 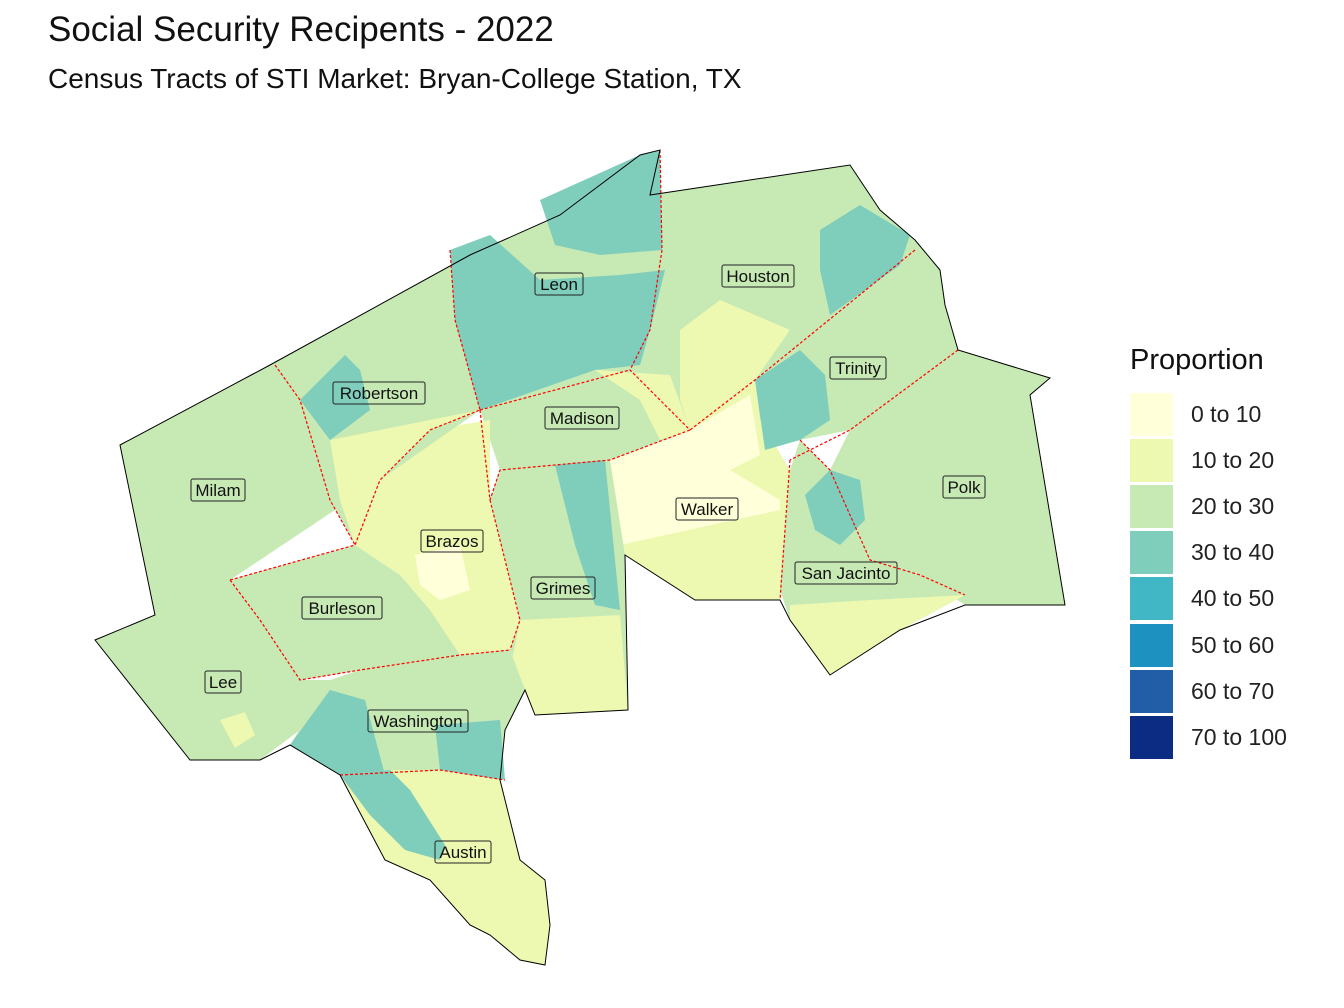 What do you see at coordinates (1233, 644) in the screenshot?
I see `legend-label: 50 to 60` at bounding box center [1233, 644].